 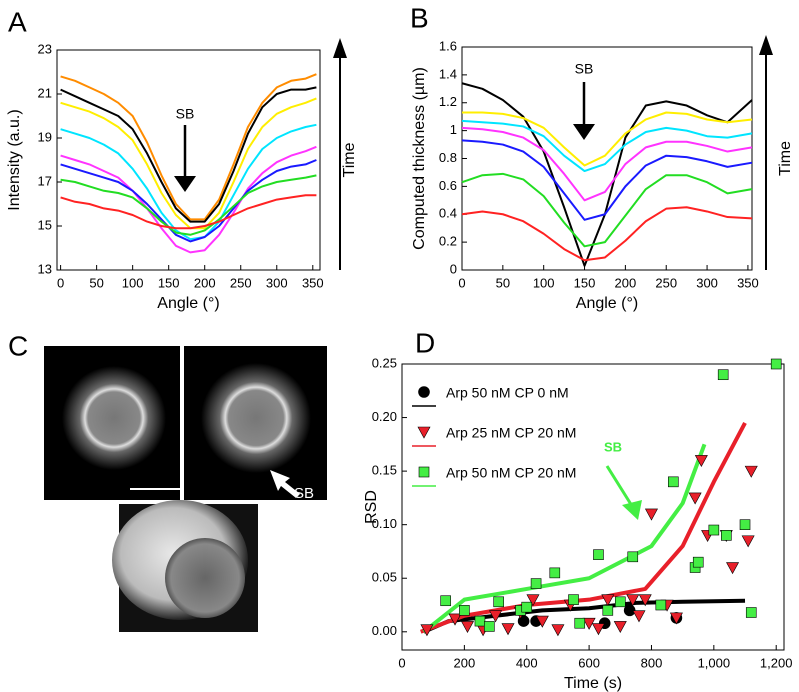 I want to click on y-tick-label: 1, so click(x=453, y=129).